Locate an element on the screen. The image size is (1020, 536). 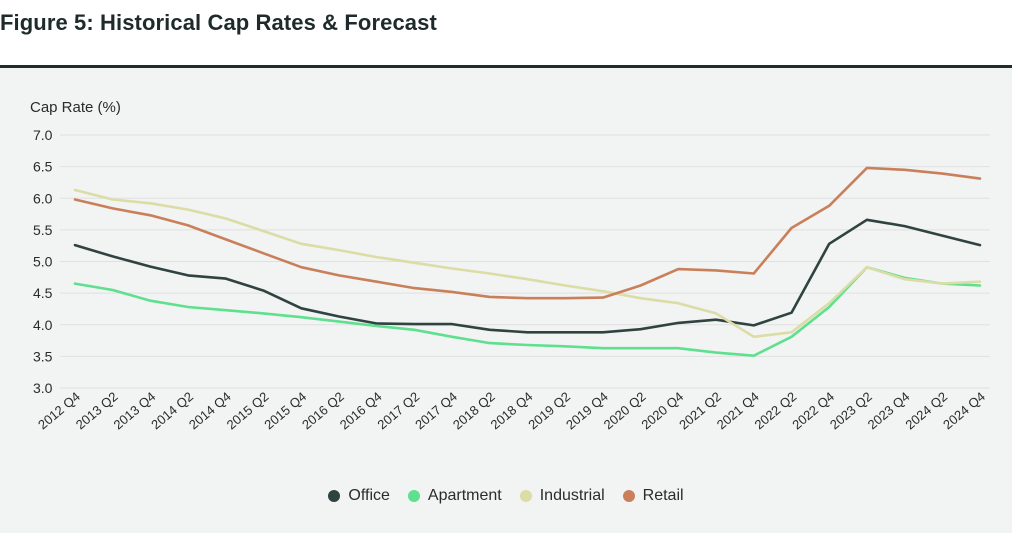
title-divider is located at coordinates (506, 66).